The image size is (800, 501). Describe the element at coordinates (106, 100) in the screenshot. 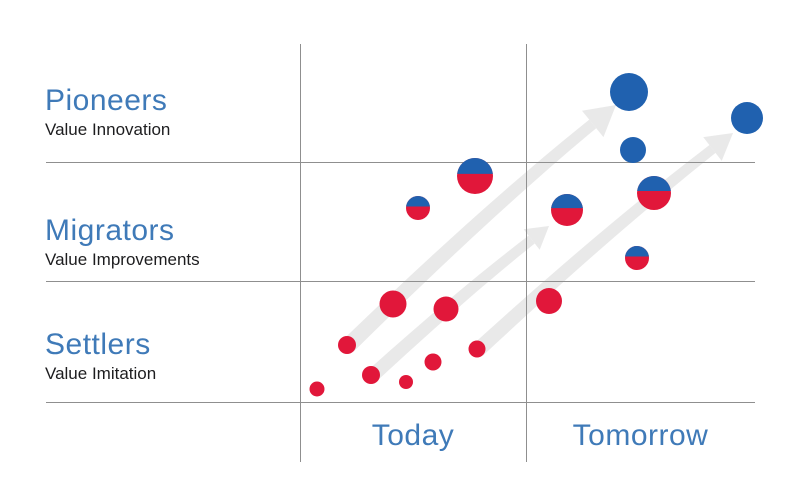

I see `row-title-pioneers: Pioneers` at that location.